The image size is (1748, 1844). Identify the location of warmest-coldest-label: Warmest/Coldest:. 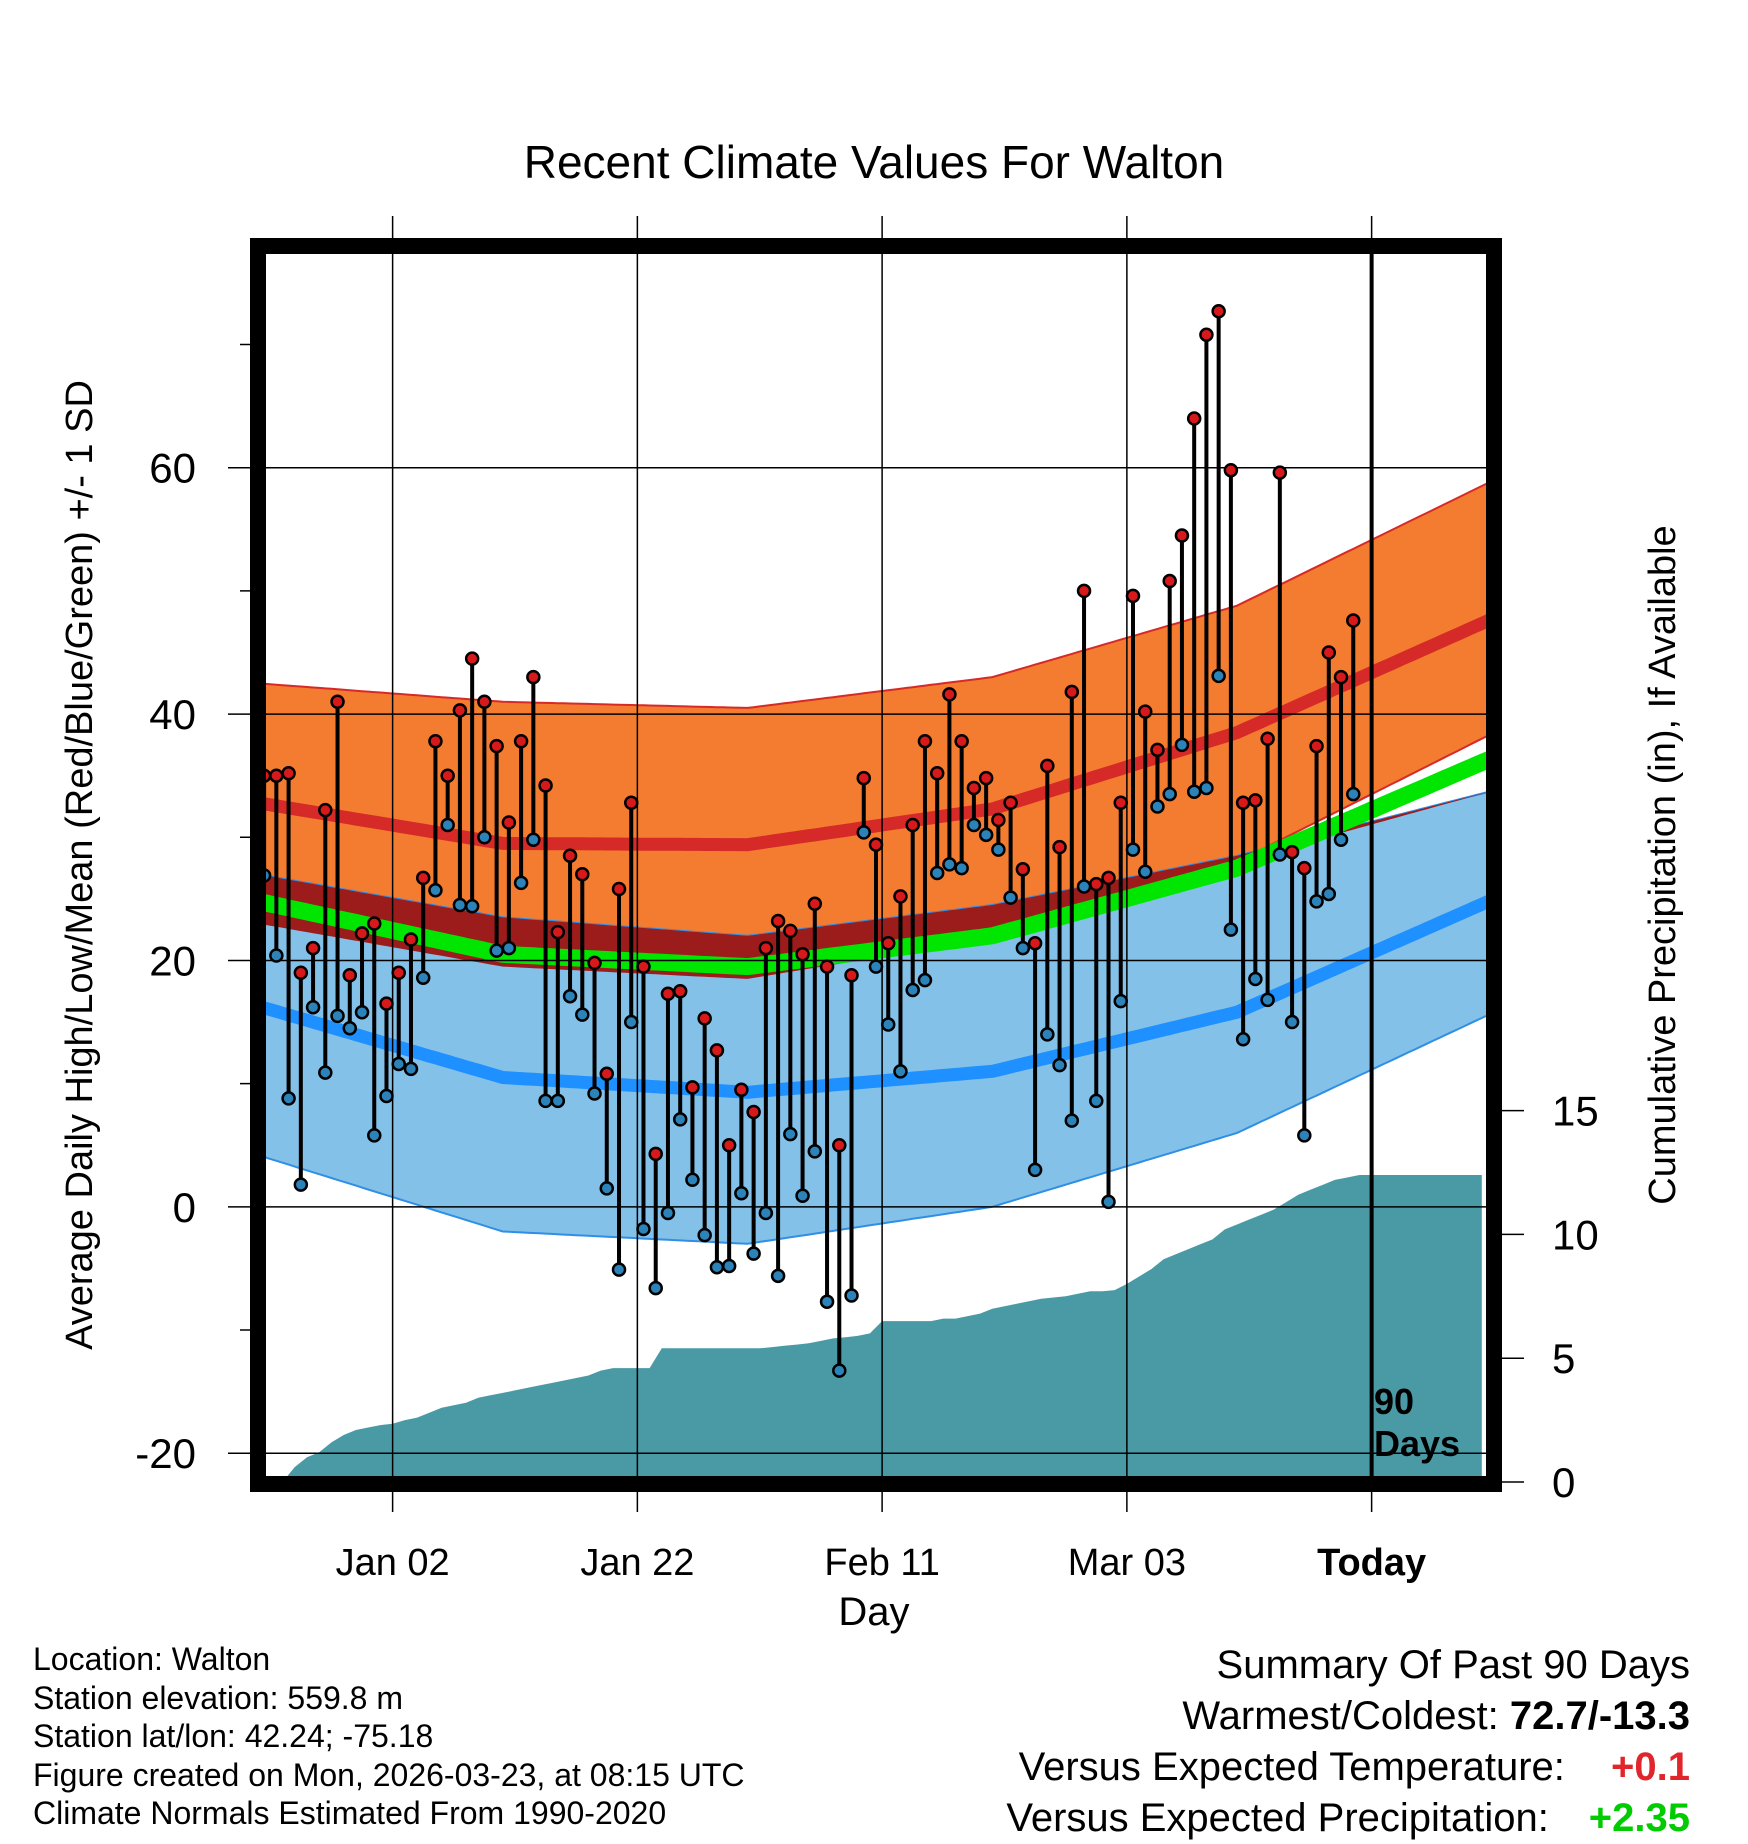
(1340, 1716).